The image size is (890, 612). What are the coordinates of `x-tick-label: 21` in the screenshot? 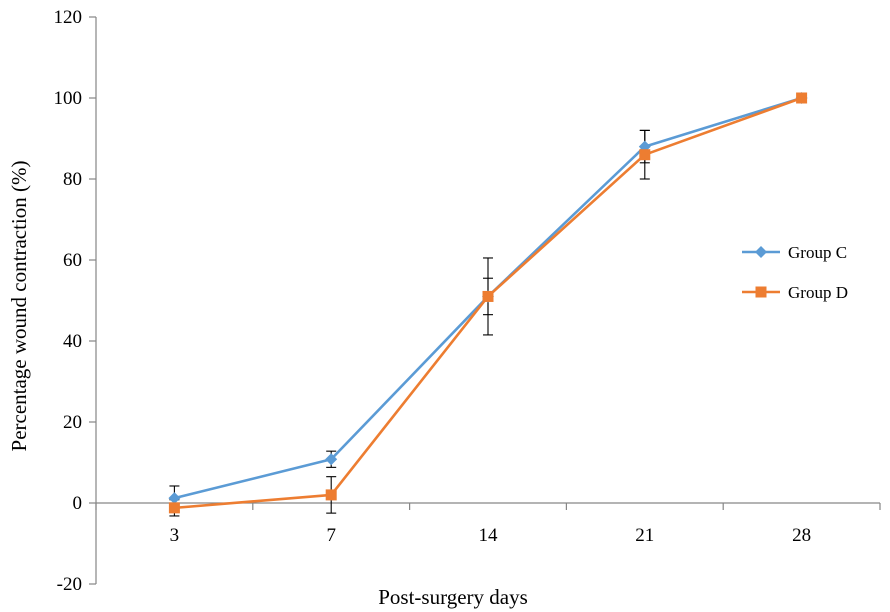 It's located at (644, 535).